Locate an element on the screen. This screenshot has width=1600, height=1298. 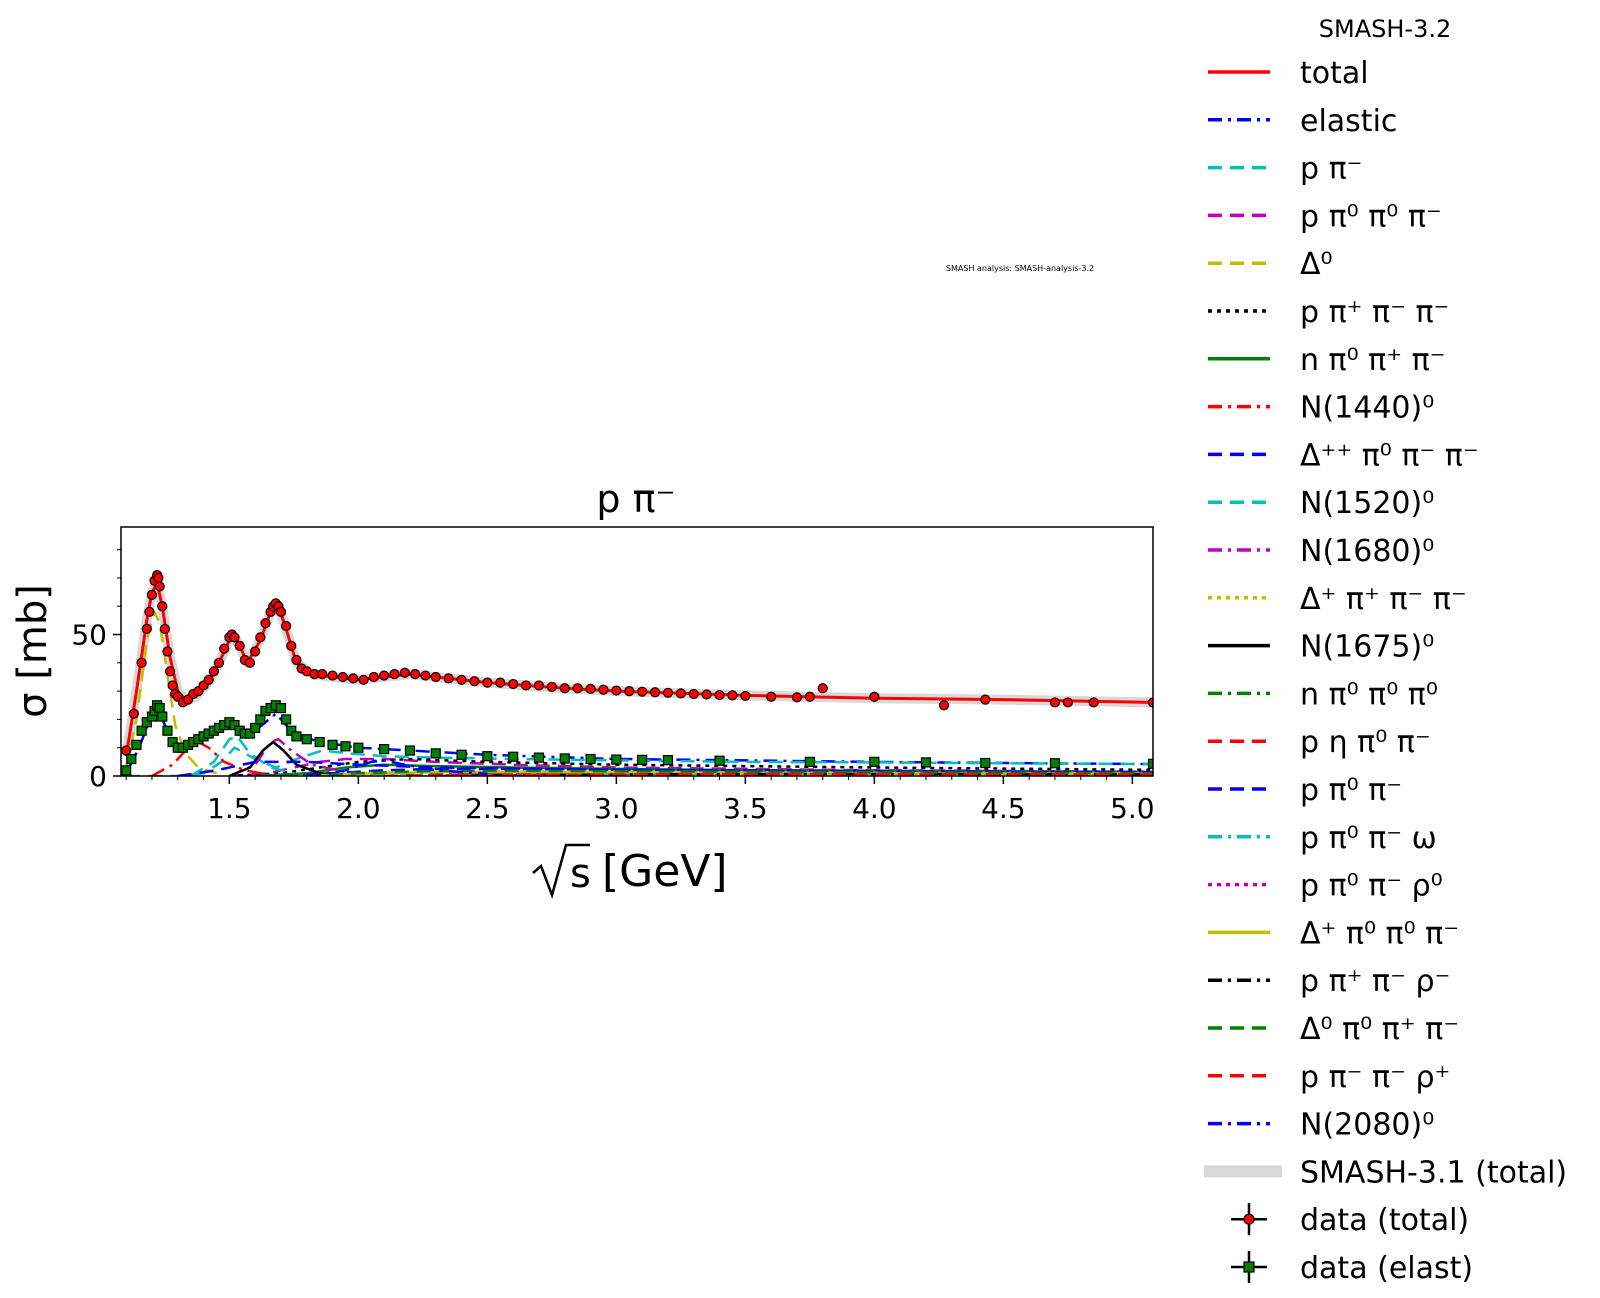
legend-item-p: p π⁰ π⁻ ω is located at coordinates (1322, 838).